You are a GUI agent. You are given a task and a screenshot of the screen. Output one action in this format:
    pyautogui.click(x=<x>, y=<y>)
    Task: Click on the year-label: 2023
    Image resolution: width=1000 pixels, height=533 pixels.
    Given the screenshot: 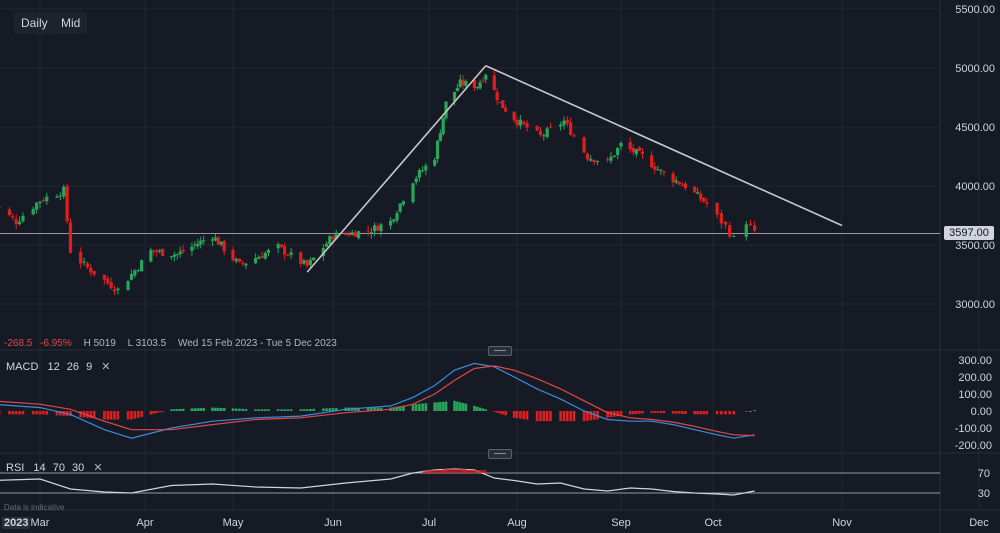 What is the action you would take?
    pyautogui.click(x=16, y=523)
    